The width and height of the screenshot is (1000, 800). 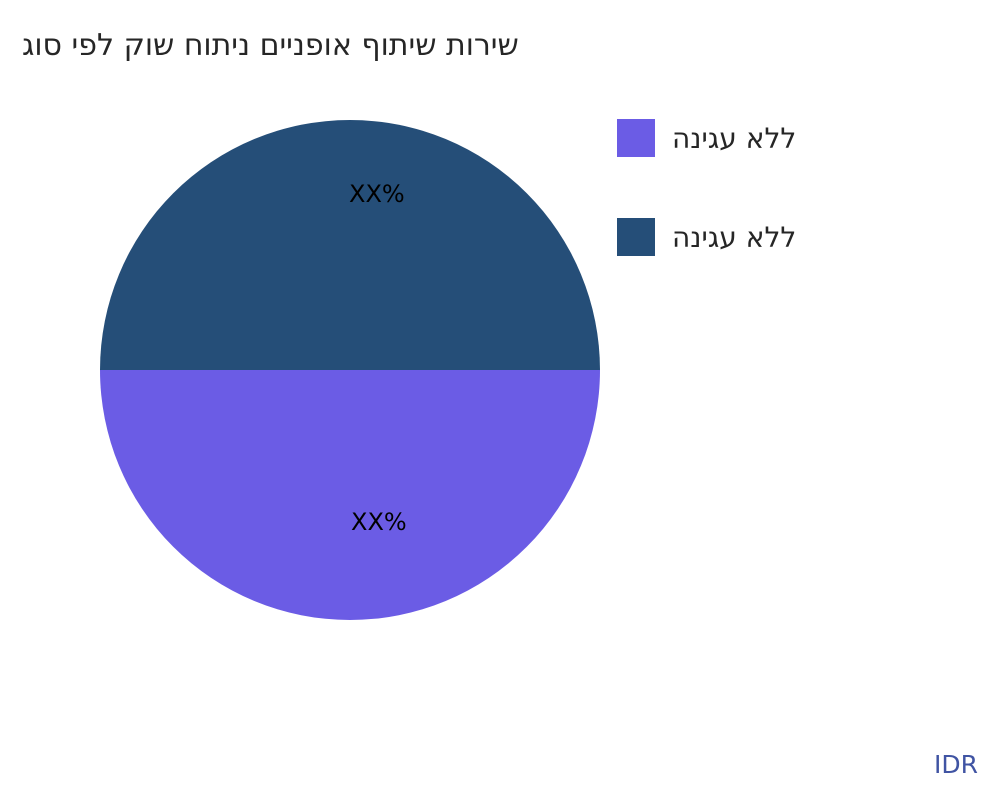 I want to click on legend: ללא עגינה ללא עגינה, so click(x=706, y=217).